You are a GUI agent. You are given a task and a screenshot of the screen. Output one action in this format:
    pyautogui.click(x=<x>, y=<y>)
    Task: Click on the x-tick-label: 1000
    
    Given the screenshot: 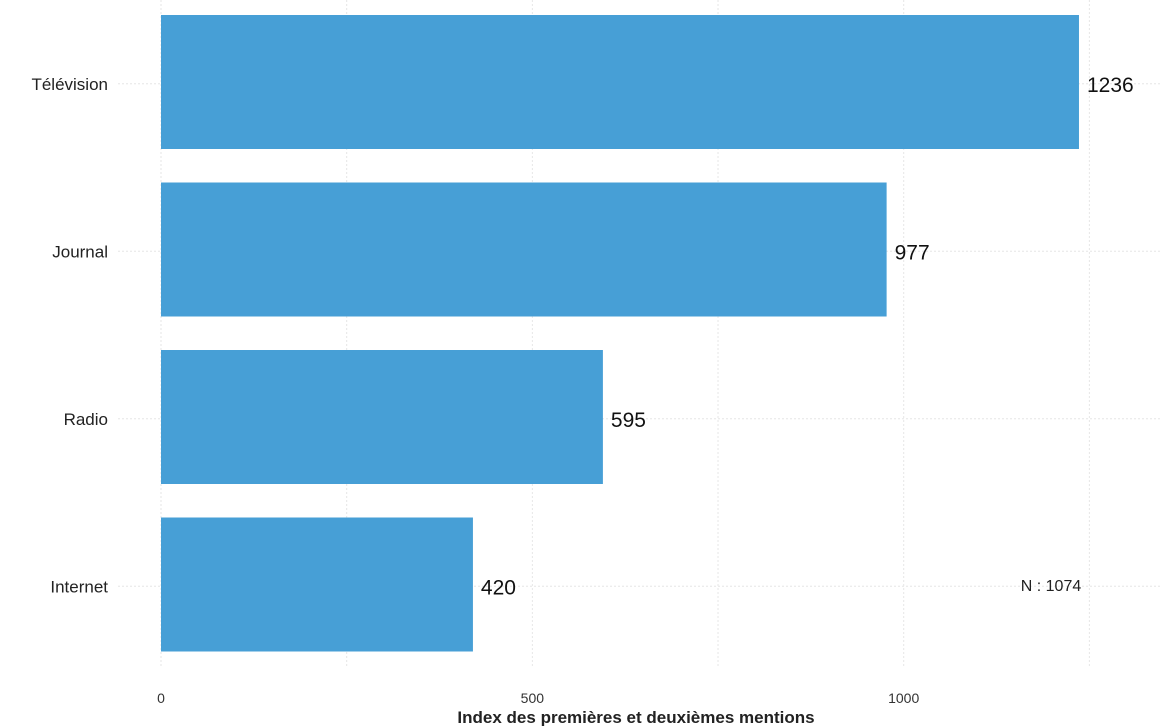 What is the action you would take?
    pyautogui.click(x=903, y=698)
    